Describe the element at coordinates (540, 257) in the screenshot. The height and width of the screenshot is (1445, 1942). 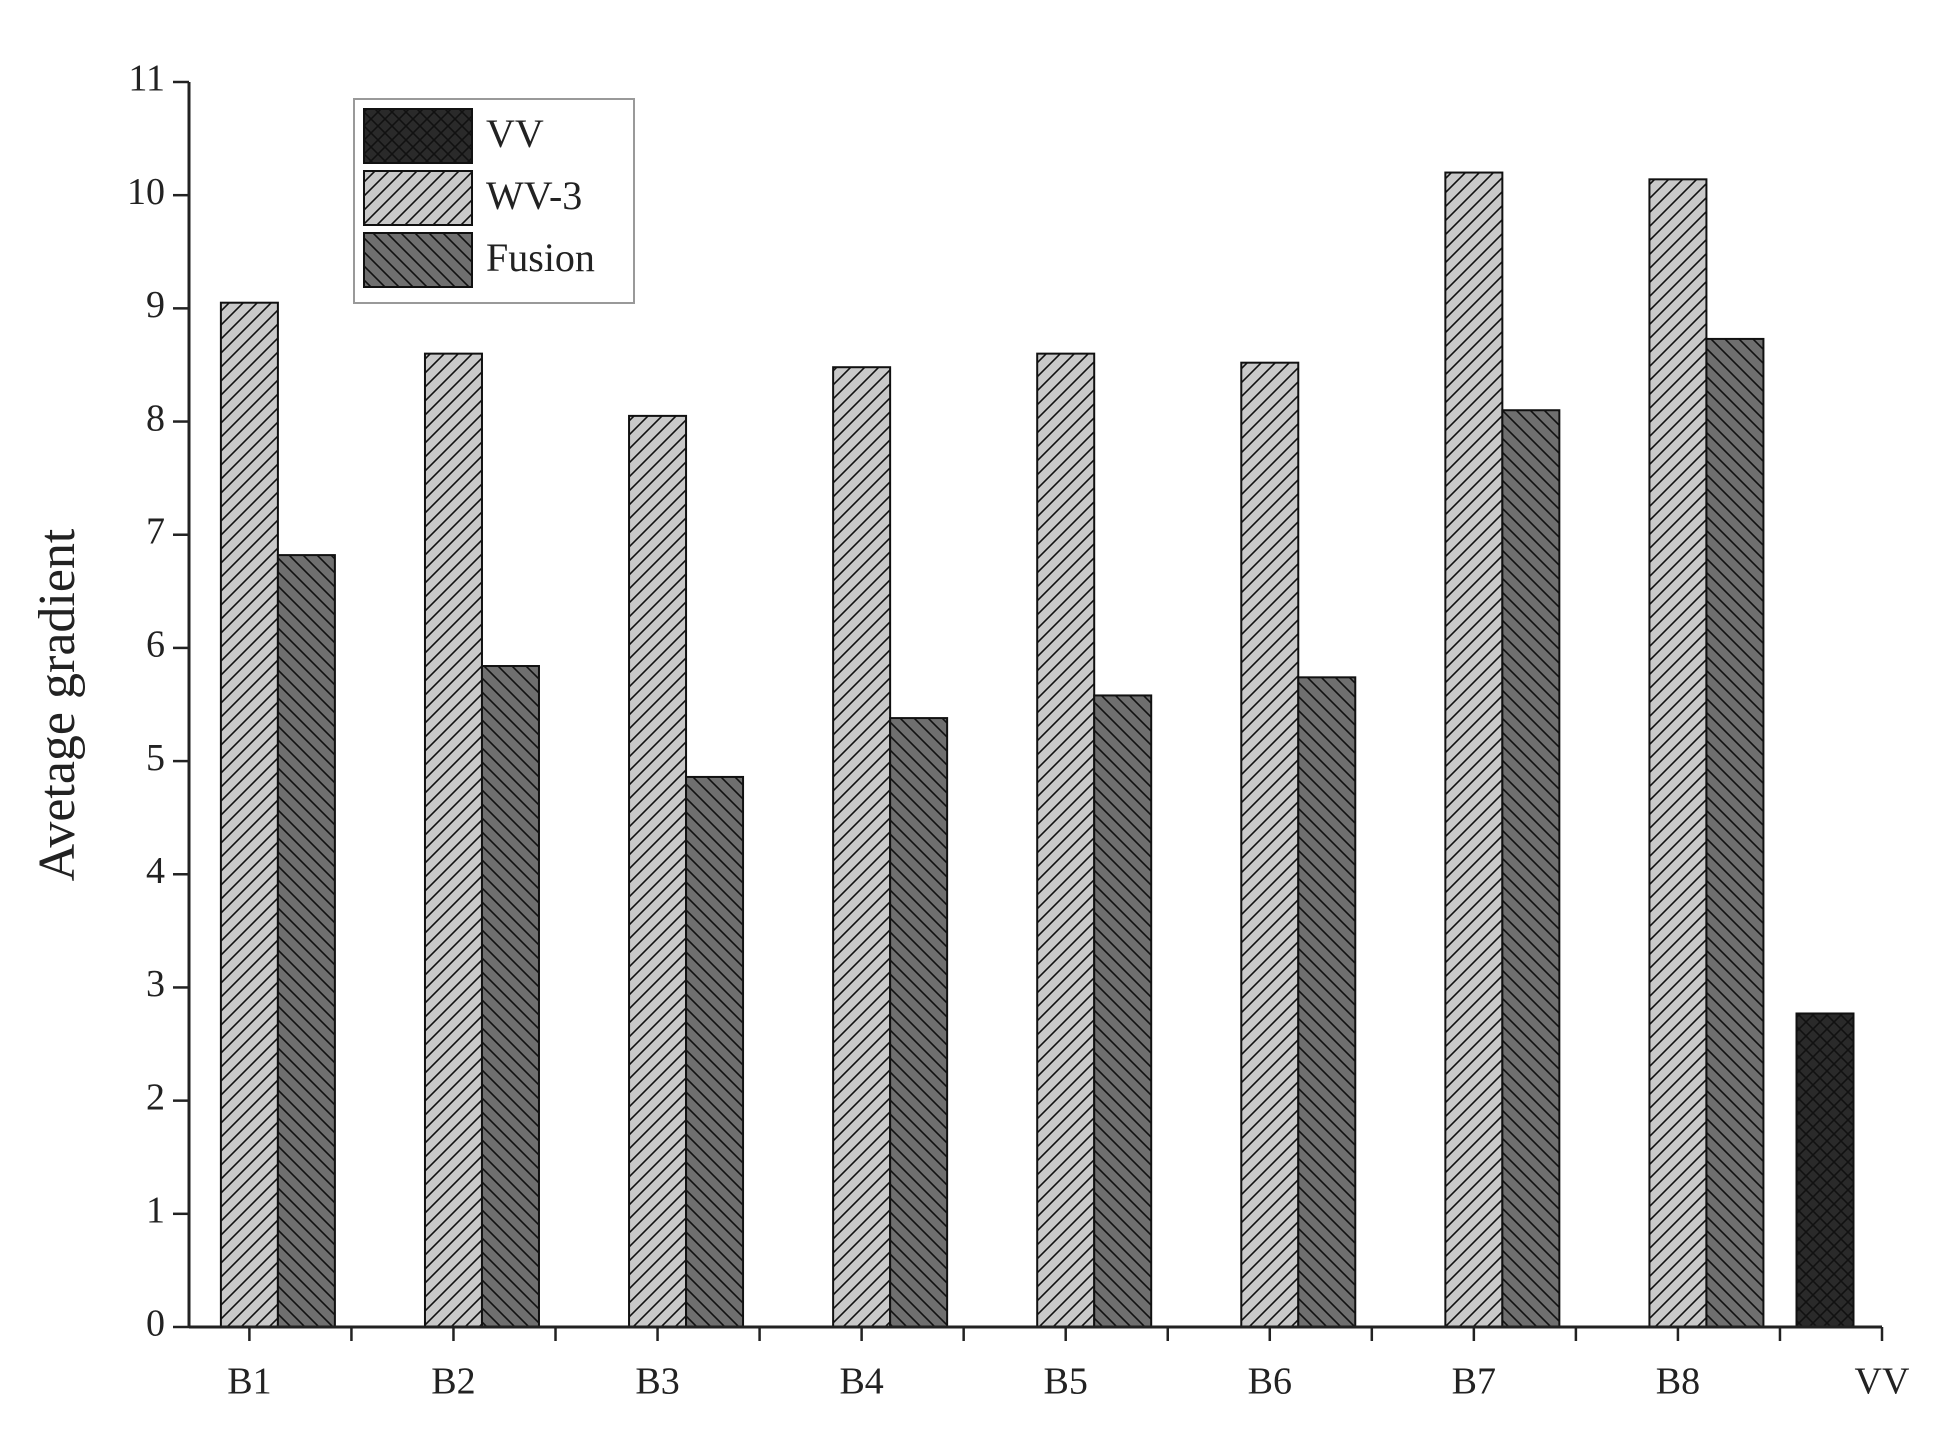
I see `legend-label: Fusion` at that location.